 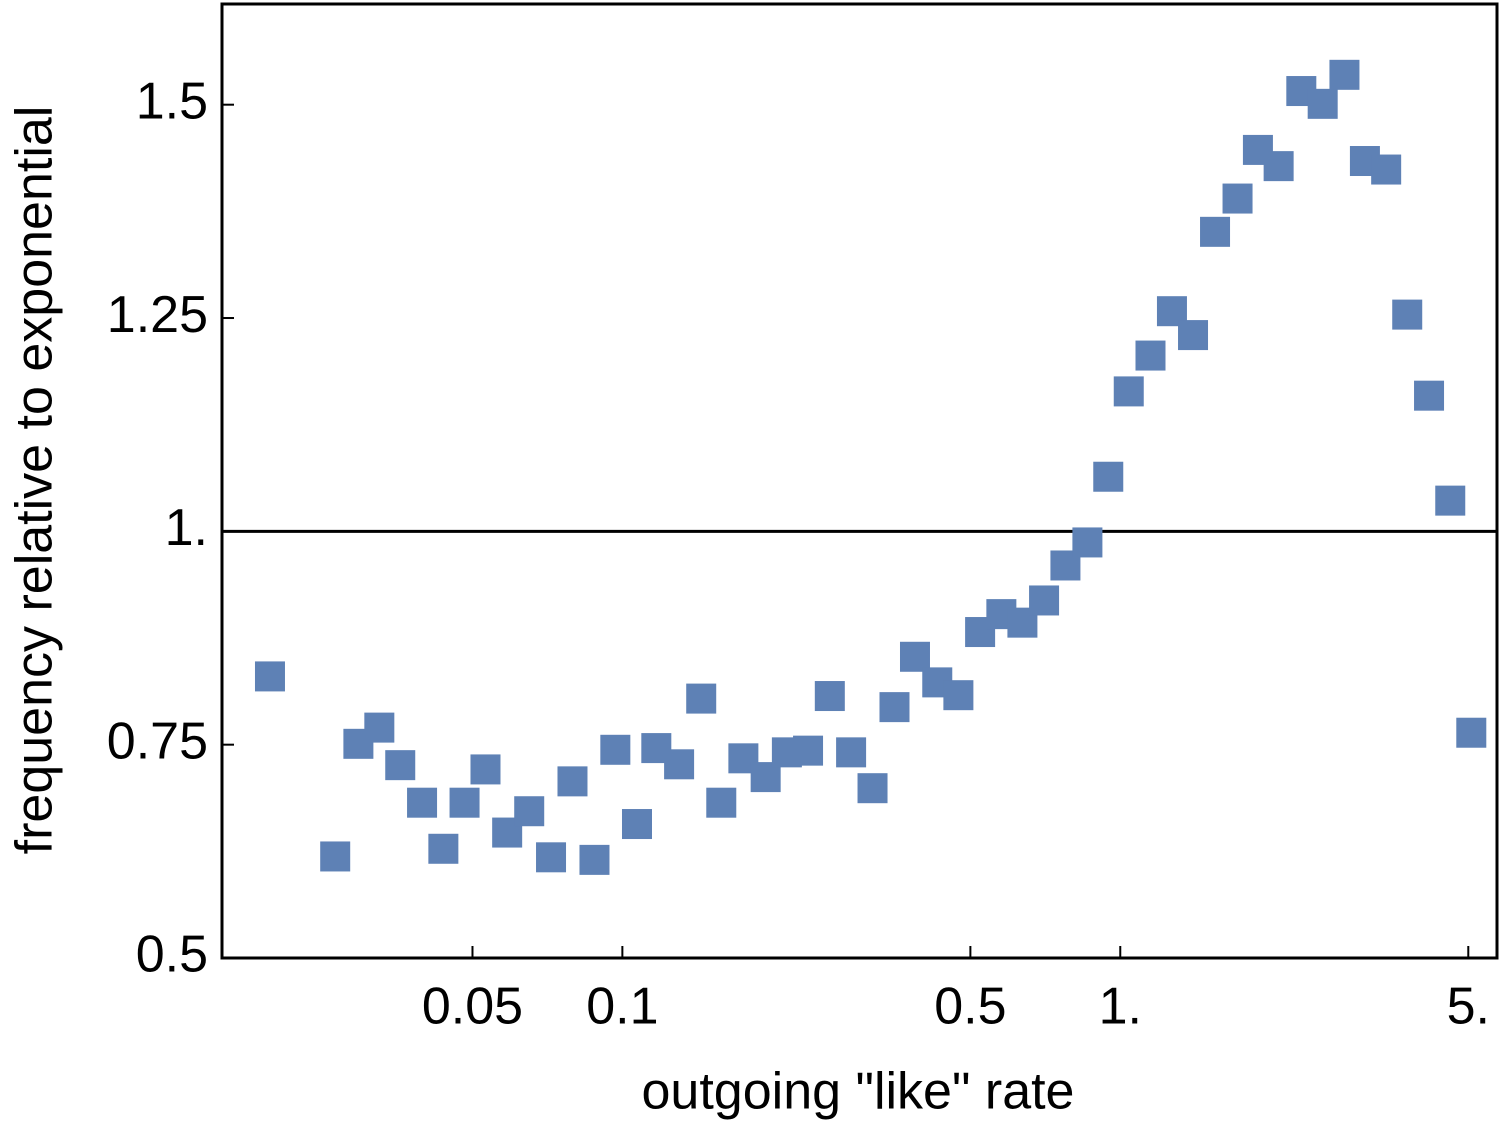 What do you see at coordinates (858, 1092) in the screenshot?
I see `x-axis-label: outgoing "like" rate` at bounding box center [858, 1092].